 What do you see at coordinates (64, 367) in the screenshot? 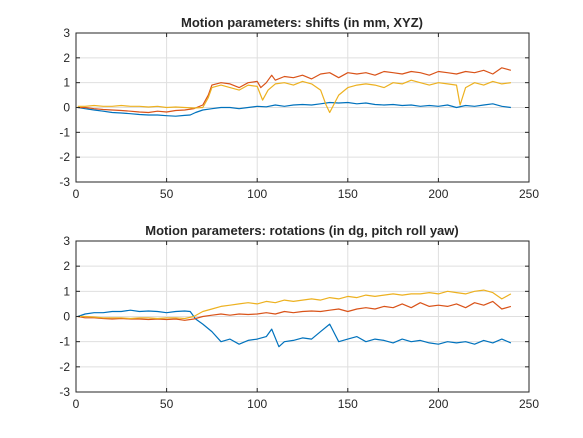
I see `rotations-y-tick-label: -2` at bounding box center [64, 367].